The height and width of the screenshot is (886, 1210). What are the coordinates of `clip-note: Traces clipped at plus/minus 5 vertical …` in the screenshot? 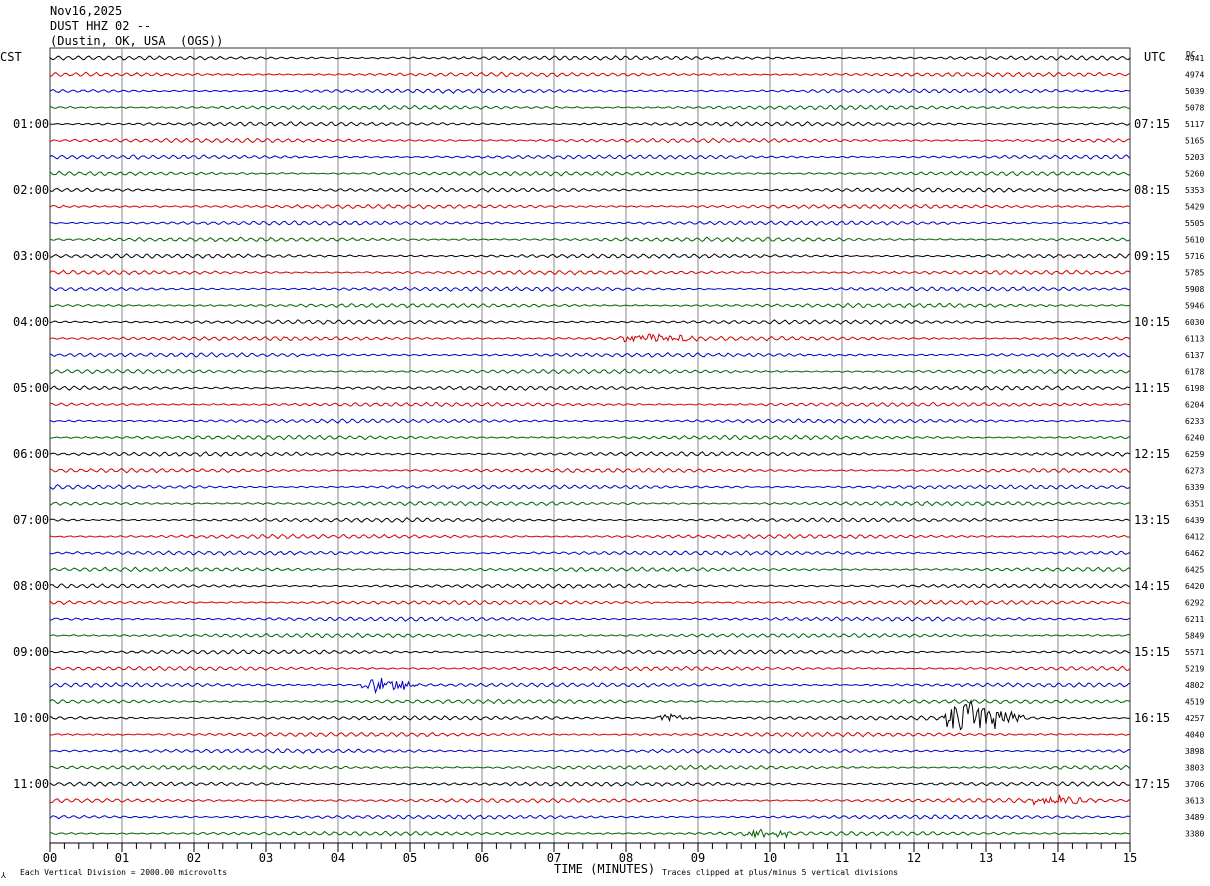 It's located at (780, 872).